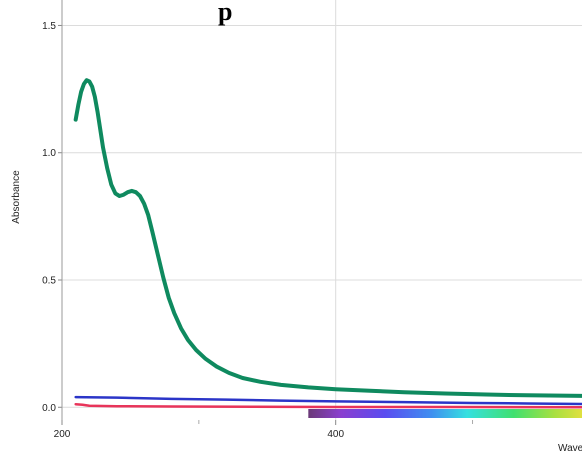 The height and width of the screenshot is (455, 582). What do you see at coordinates (225, 13) in the screenshot?
I see `chart-title: p` at bounding box center [225, 13].